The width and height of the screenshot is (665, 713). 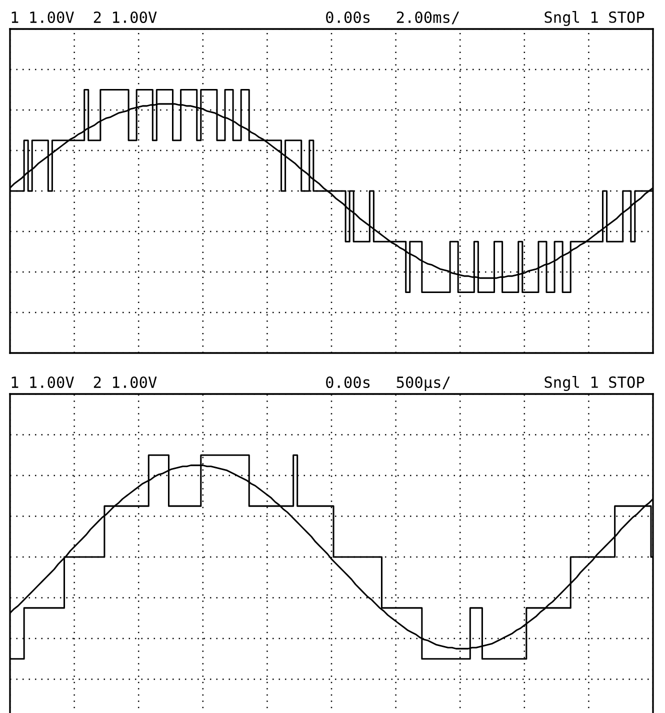 I want to click on text: 2.00ms/, so click(x=428, y=17).